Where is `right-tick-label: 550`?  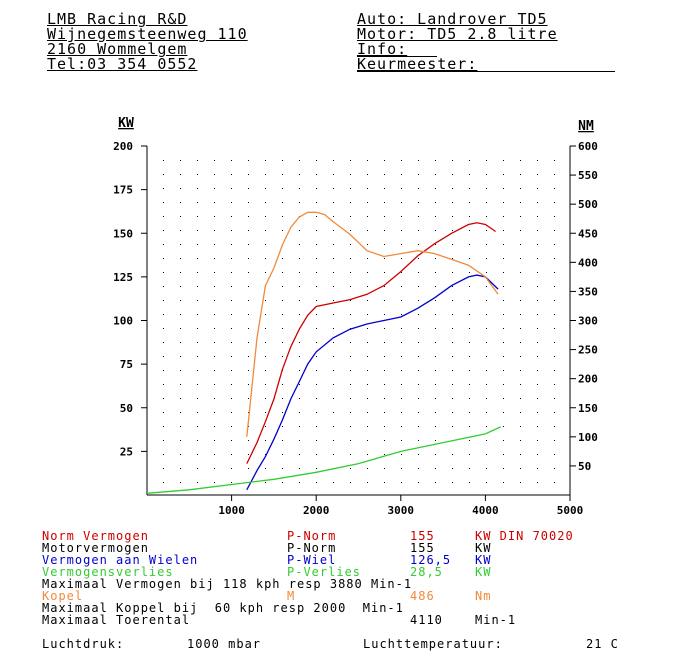
right-tick-label: 550 is located at coordinates (588, 175).